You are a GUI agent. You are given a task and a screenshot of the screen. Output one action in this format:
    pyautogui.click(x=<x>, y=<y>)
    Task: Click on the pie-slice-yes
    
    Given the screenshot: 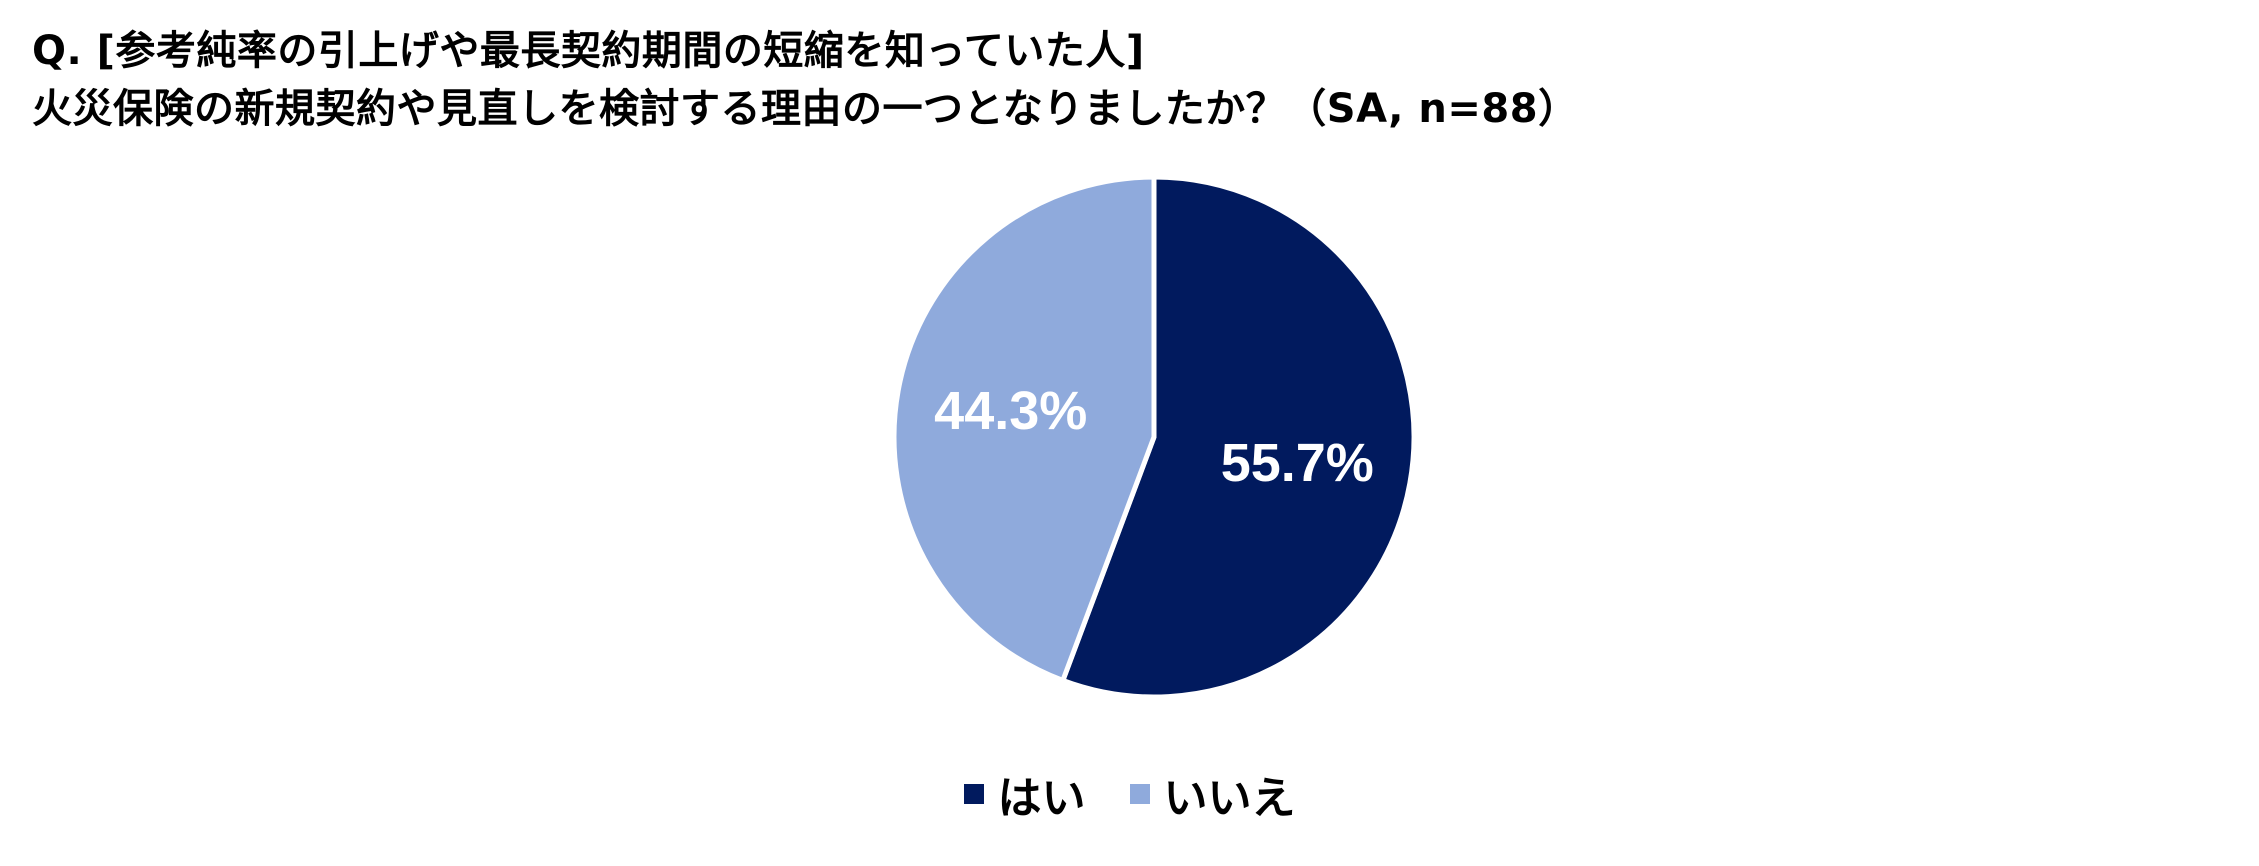 What is the action you would take?
    pyautogui.click(x=1238, y=437)
    